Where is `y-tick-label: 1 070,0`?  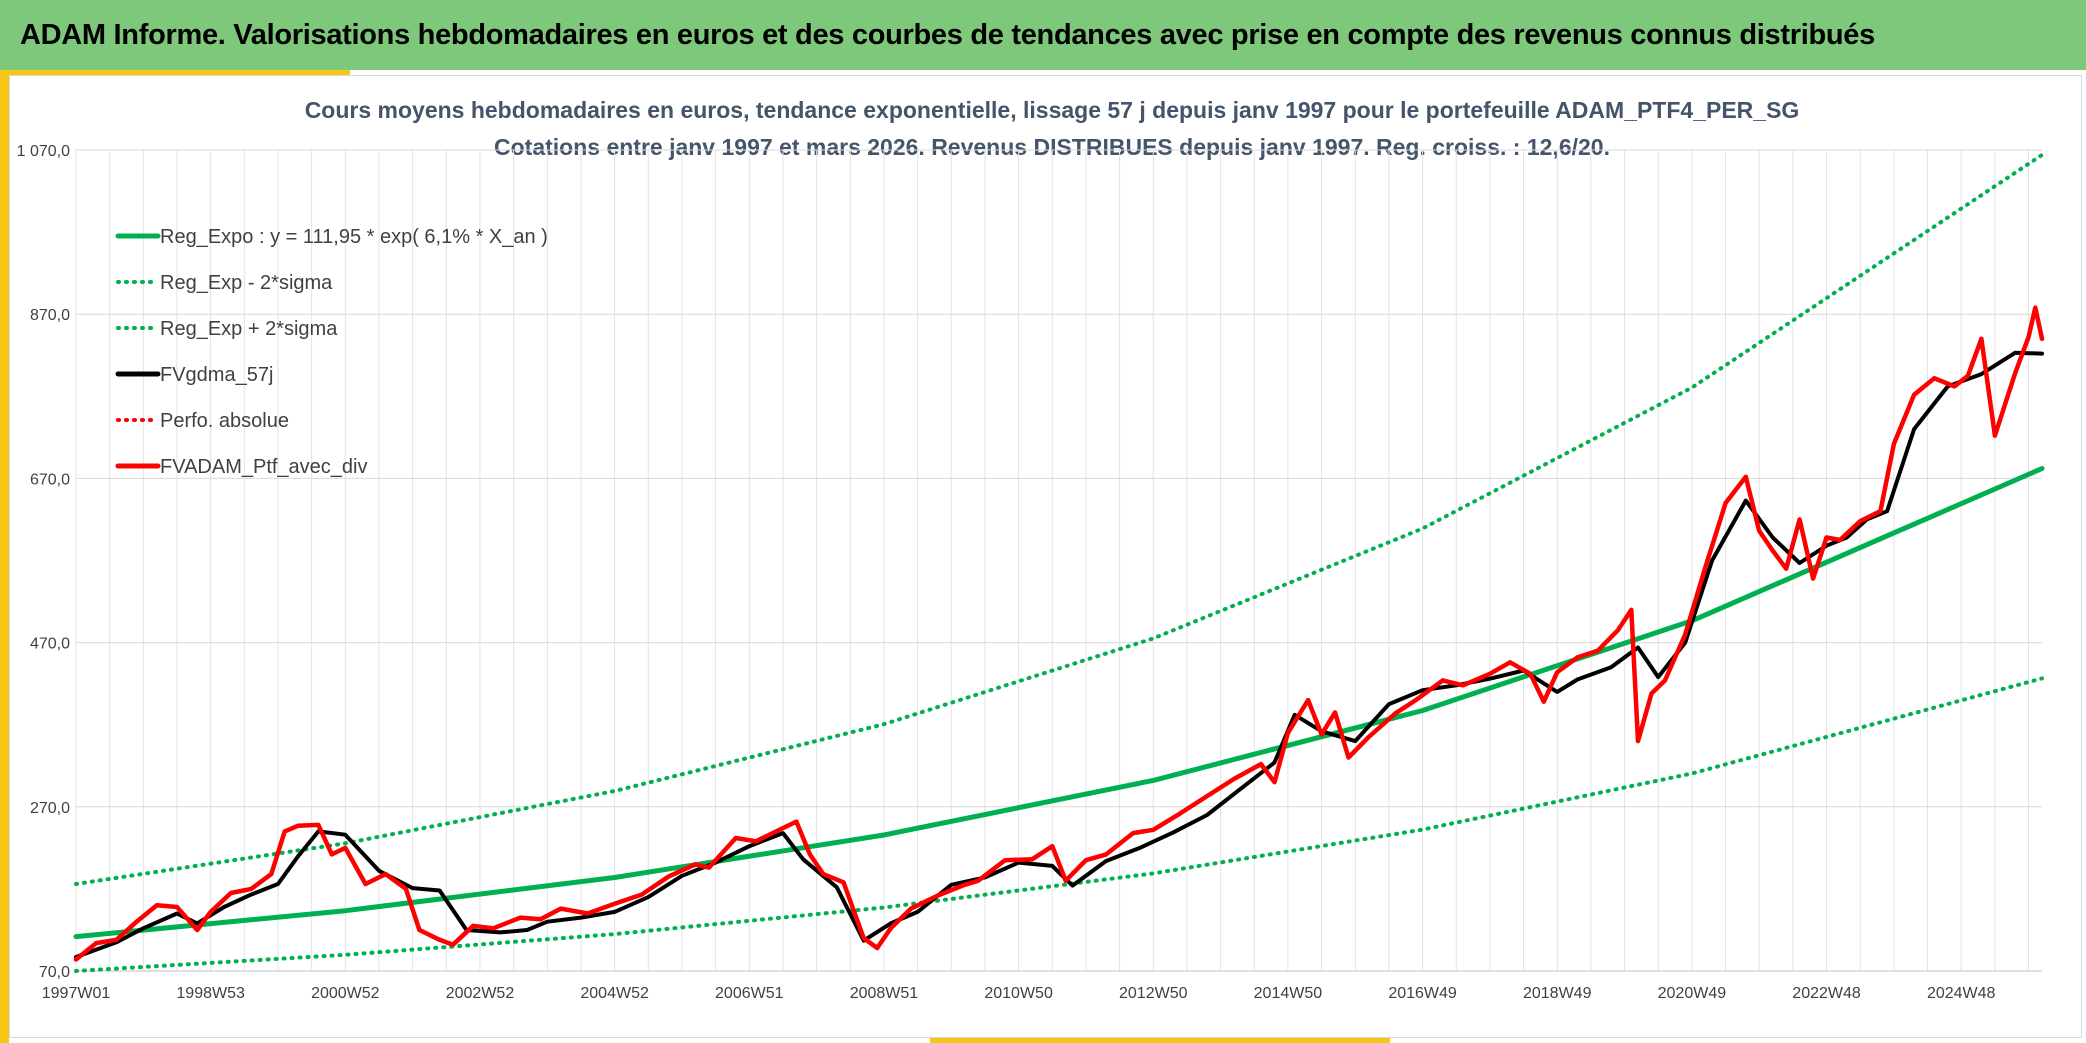 y-tick-label: 1 070,0 is located at coordinates (43, 151).